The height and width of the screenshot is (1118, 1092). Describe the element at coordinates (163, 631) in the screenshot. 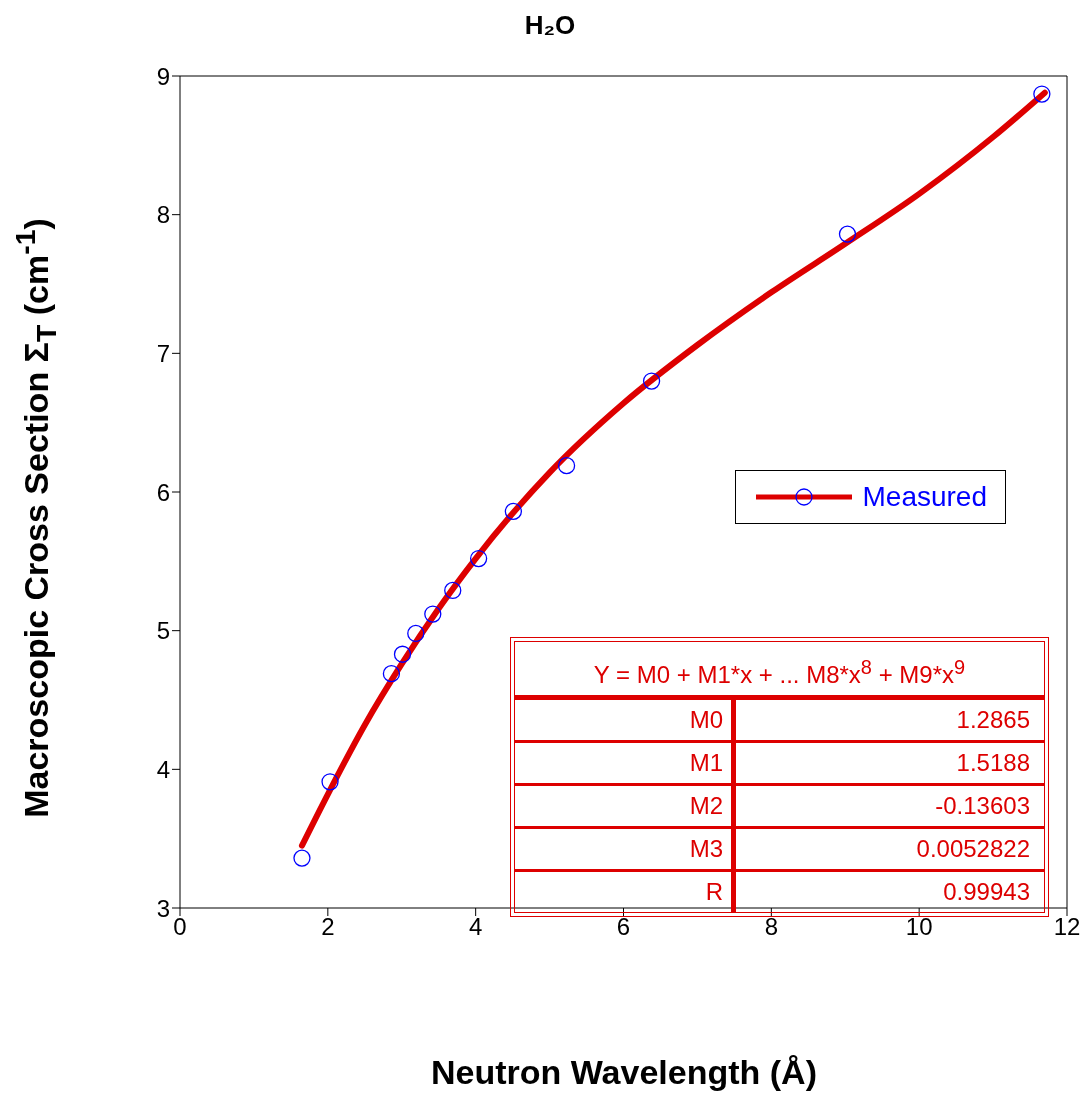

I see `y-tick-label: 5` at that location.